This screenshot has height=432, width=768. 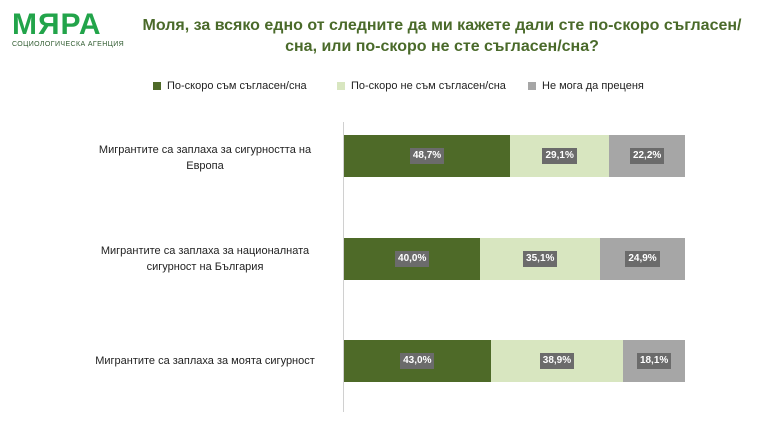 I want to click on data-label: 40,0%, so click(x=412, y=259).